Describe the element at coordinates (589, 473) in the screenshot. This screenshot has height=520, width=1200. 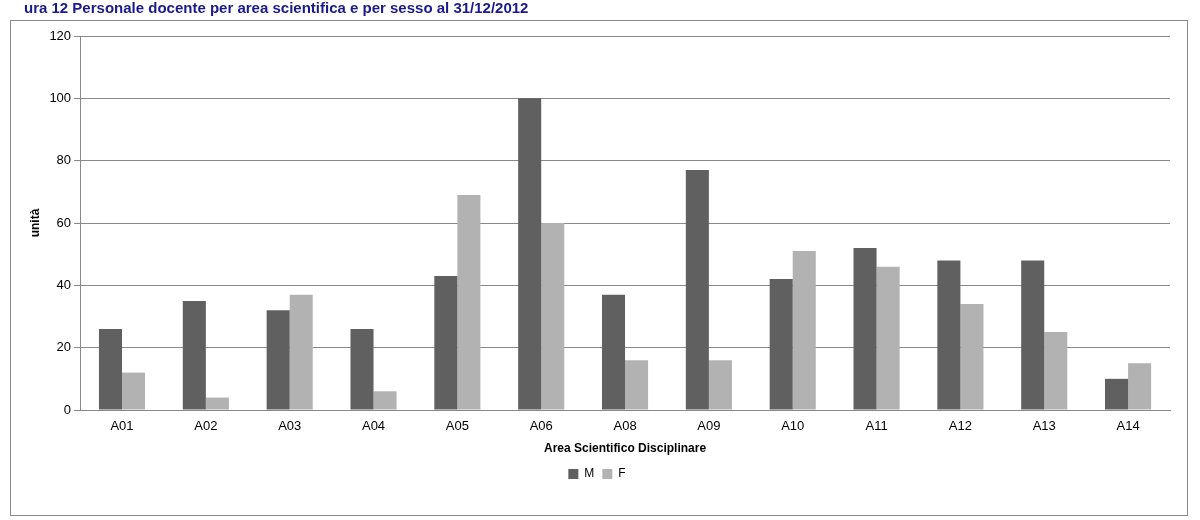
I see `legend-label: M` at that location.